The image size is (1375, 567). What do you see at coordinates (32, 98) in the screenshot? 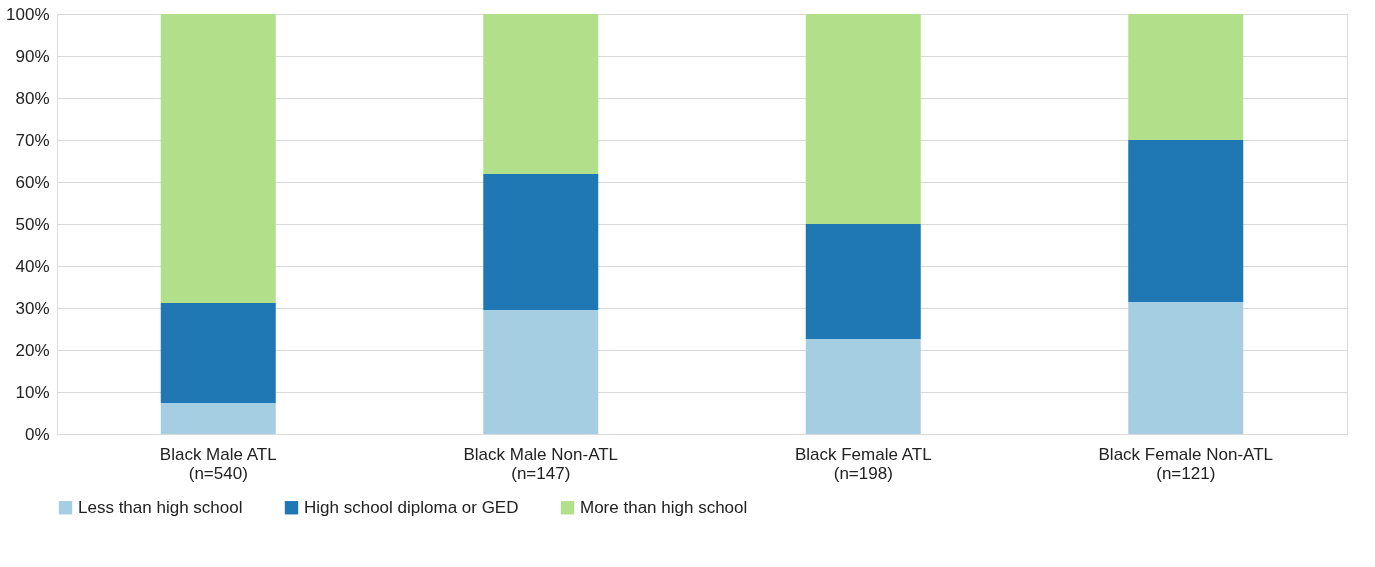
I see `y-tick-label: 80%` at bounding box center [32, 98].